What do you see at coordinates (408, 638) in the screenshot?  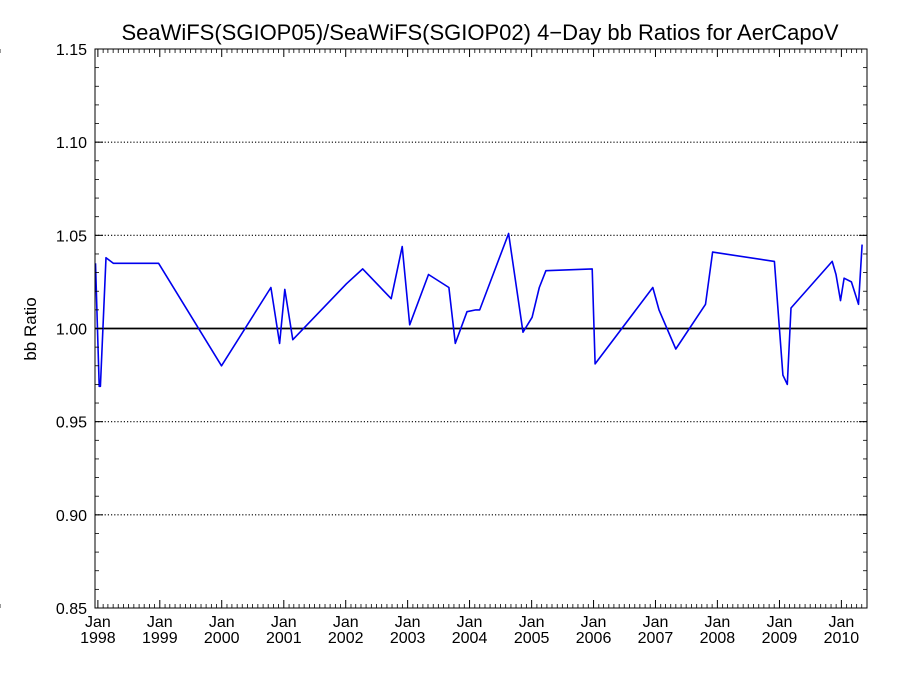 I see `x-tick-label-year: 2003` at bounding box center [408, 638].